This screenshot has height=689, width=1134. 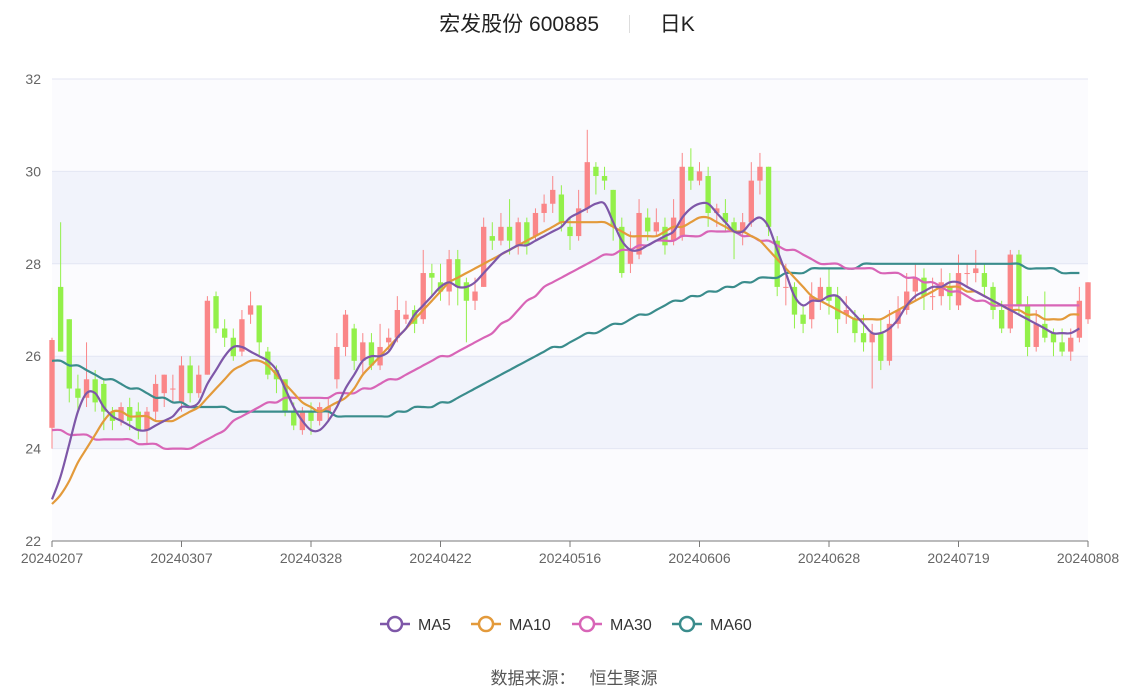 What do you see at coordinates (533, 678) in the screenshot?
I see `source-label: 数据来源：` at bounding box center [533, 678].